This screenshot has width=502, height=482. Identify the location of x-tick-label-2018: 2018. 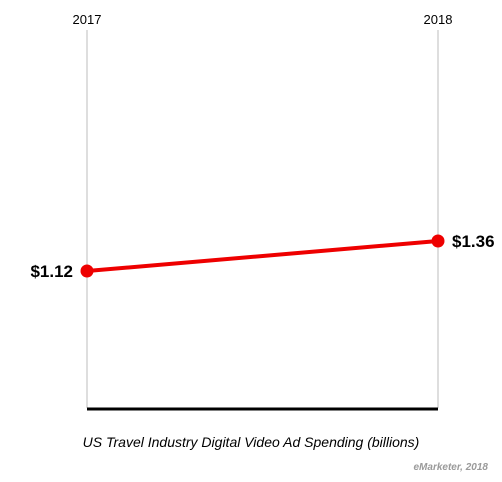
(438, 19).